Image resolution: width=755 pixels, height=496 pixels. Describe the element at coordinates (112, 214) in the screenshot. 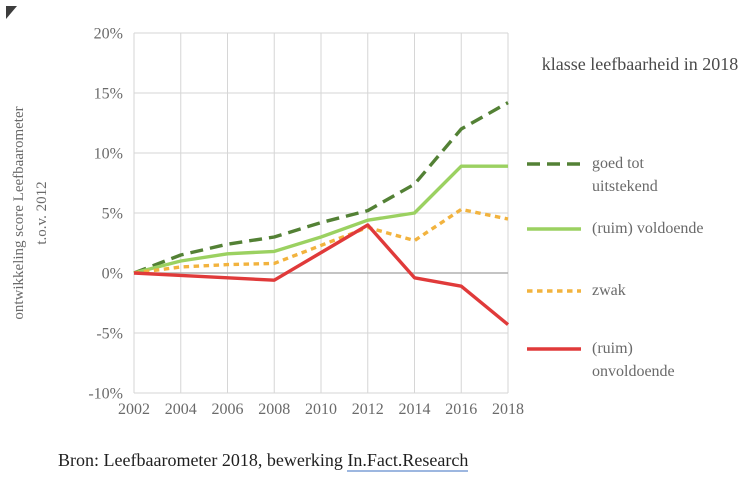

I see `y-tick-label: 5%` at that location.